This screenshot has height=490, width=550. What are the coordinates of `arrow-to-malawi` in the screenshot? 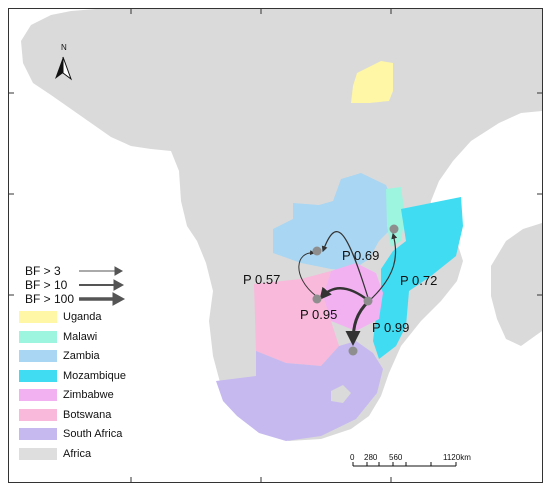 It's located at (383, 267).